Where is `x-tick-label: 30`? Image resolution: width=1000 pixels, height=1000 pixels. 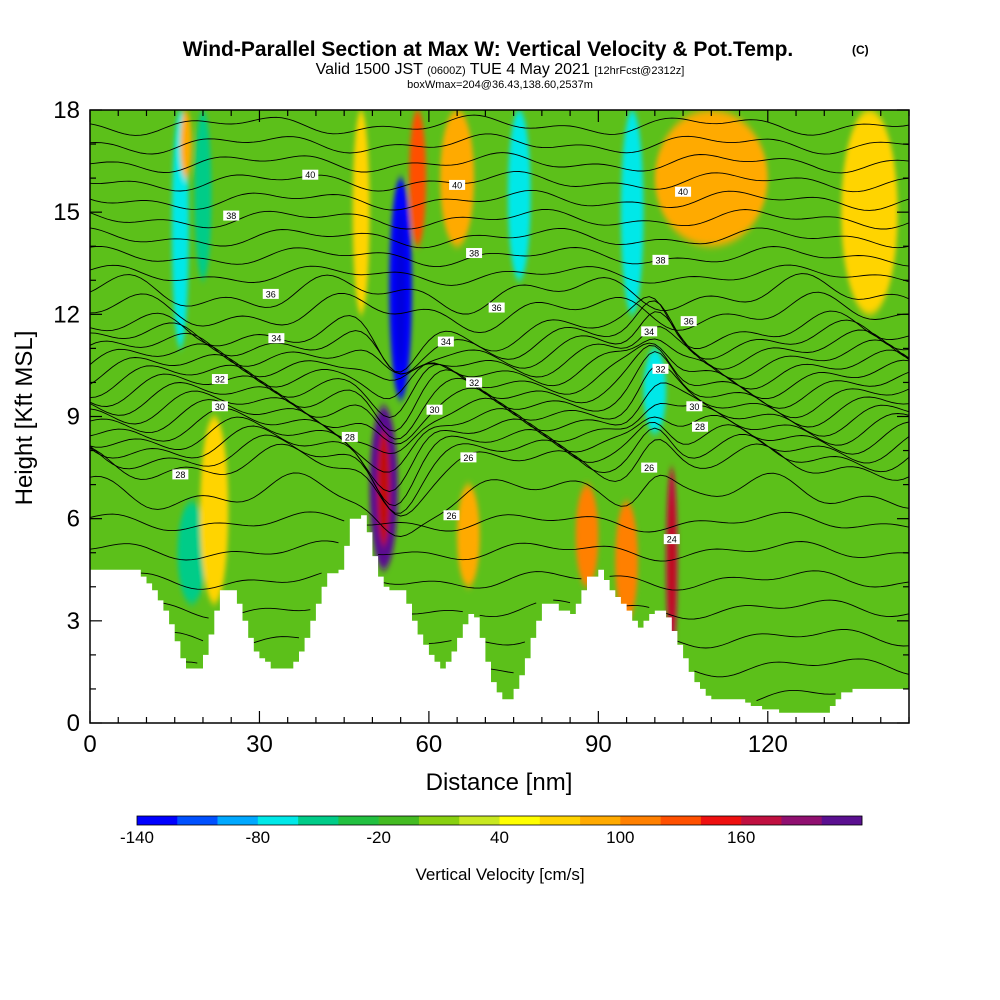
x-tick-label: 30 is located at coordinates (259, 744).